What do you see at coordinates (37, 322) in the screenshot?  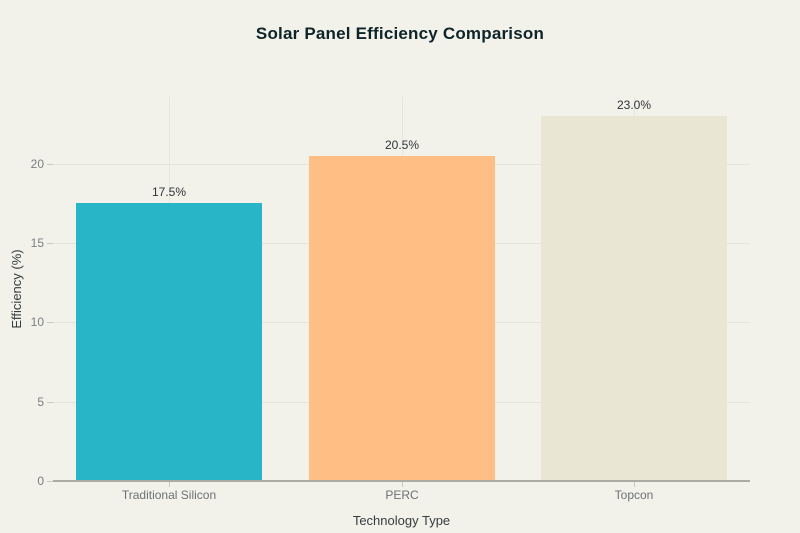 I see `y-tick-label: 10` at bounding box center [37, 322].